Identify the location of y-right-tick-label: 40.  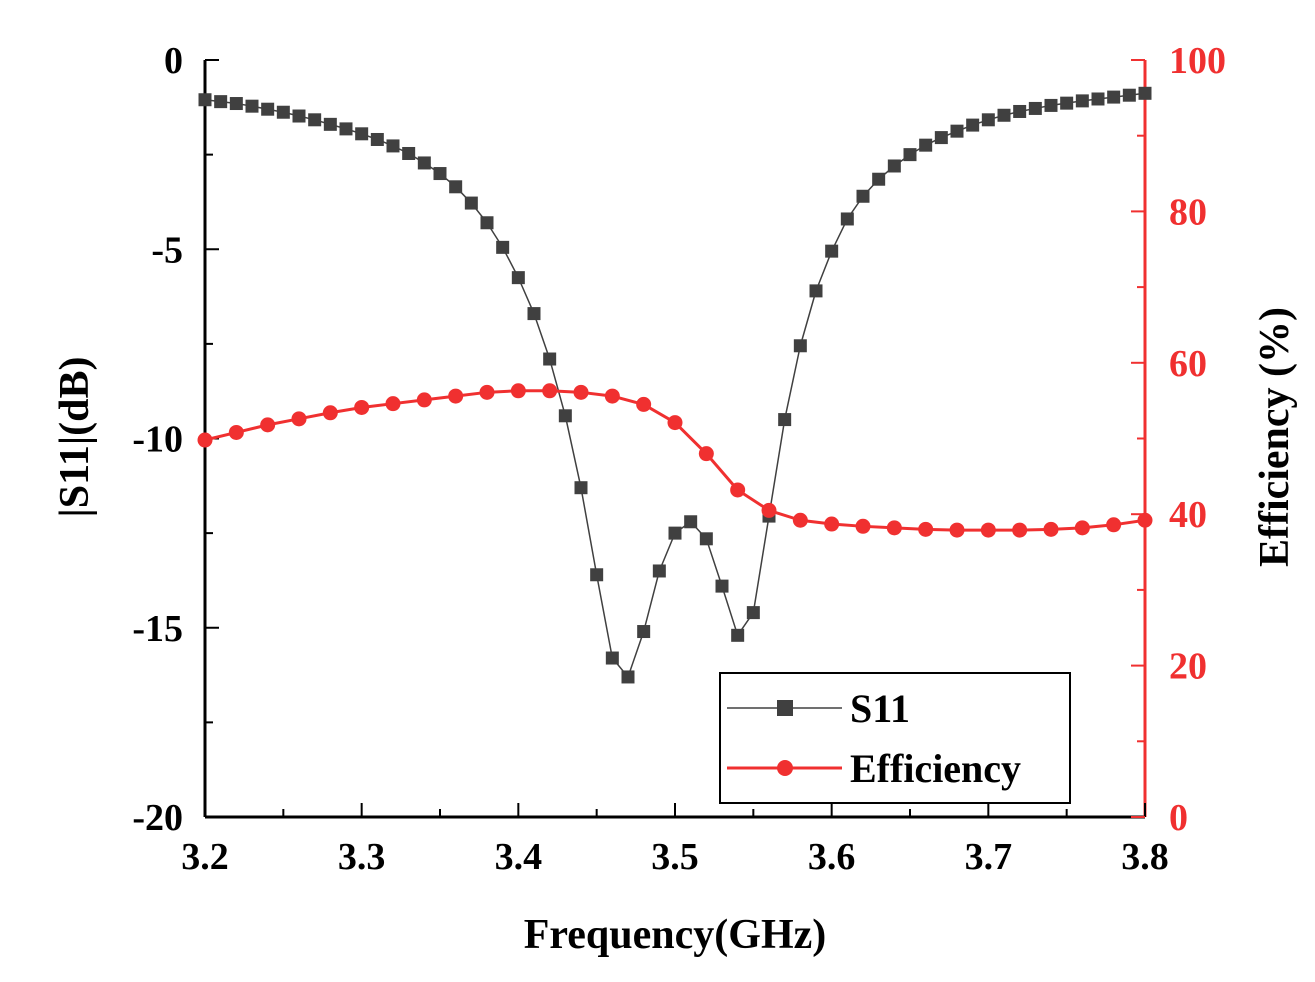
(1188, 515).